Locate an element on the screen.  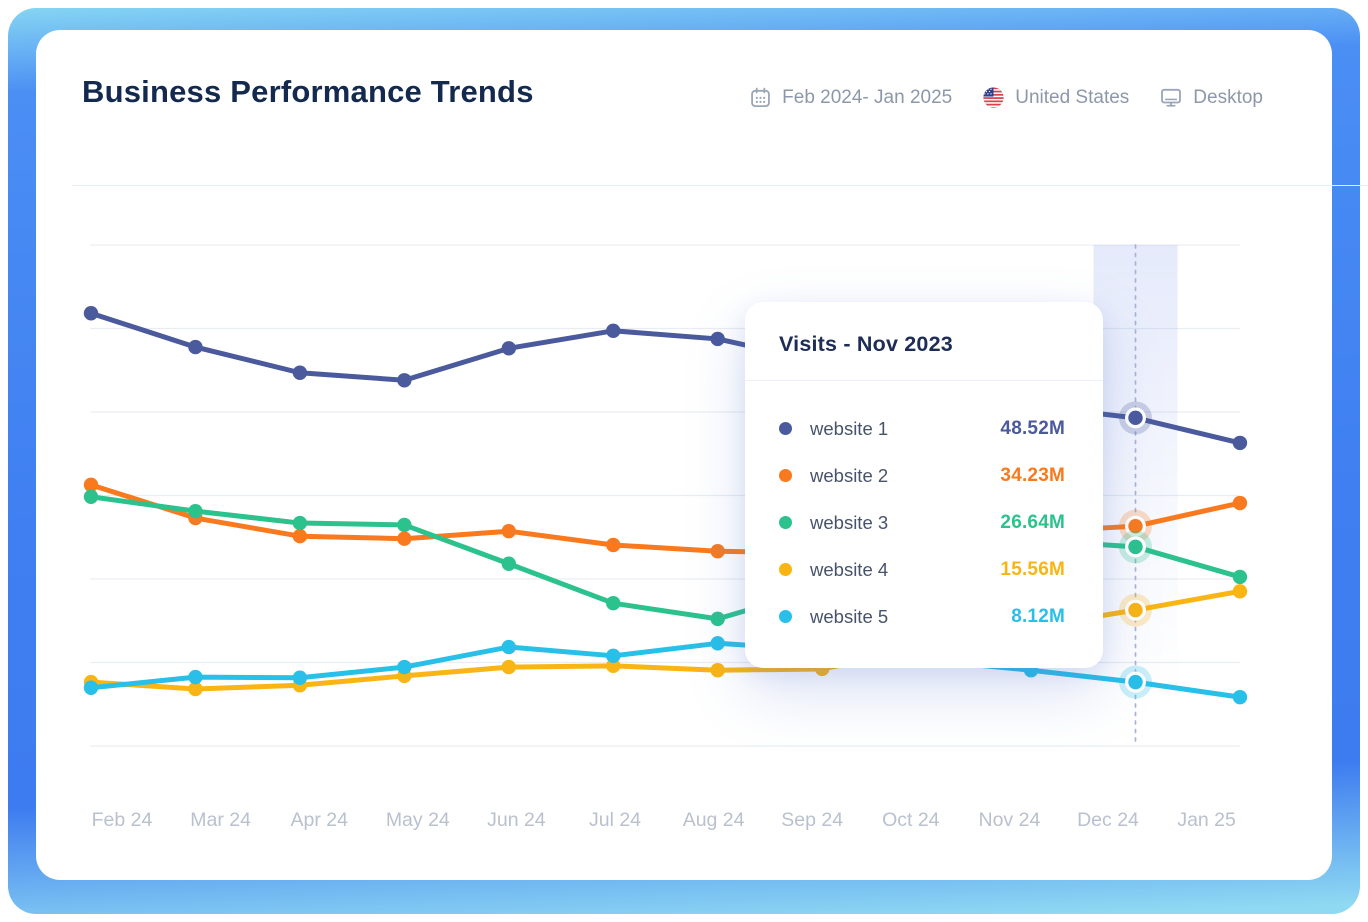
tooltip-title: Visits - Nov 2023 is located at coordinates (866, 344).